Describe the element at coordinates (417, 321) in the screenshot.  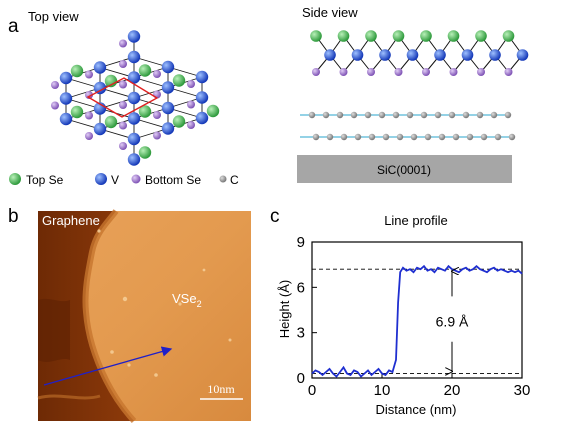
I see `profile-line` at that location.